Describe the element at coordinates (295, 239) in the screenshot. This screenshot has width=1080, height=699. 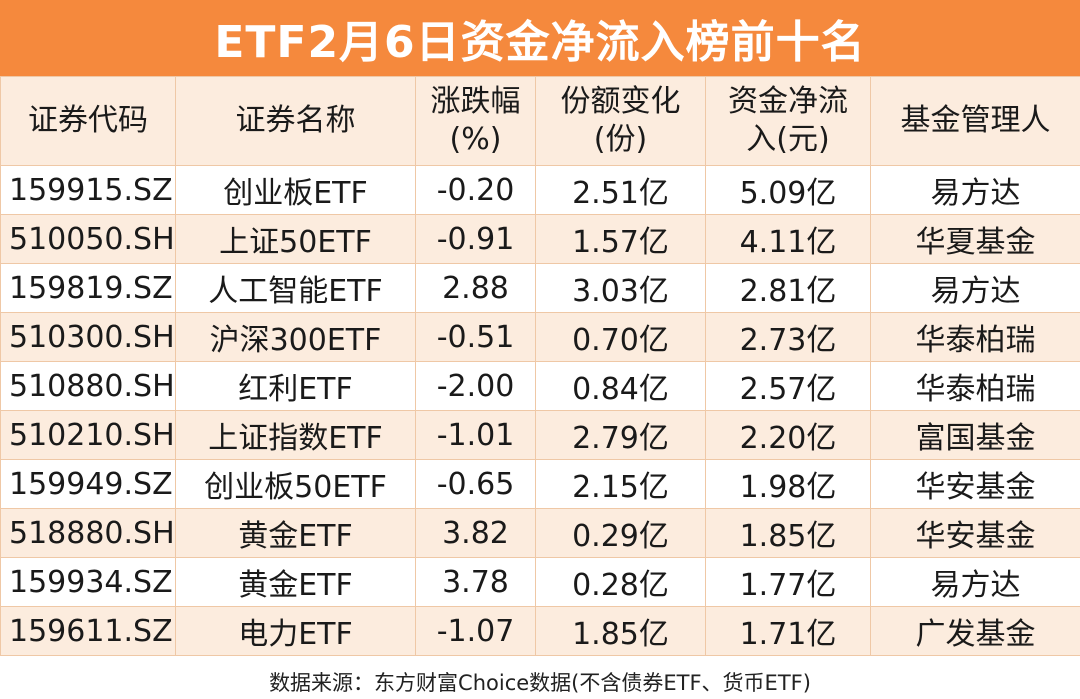
I see `cell-name: 上证50ETF` at that location.